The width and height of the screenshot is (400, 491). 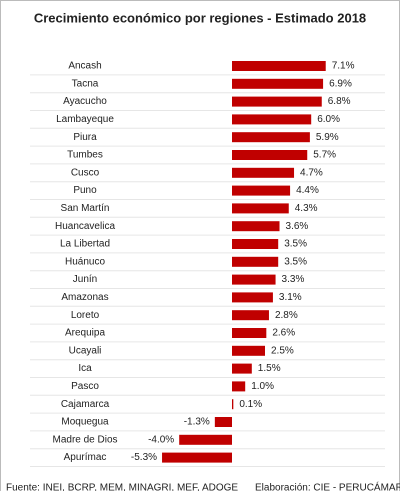 I want to click on value-label: 3.6%, so click(x=297, y=226).